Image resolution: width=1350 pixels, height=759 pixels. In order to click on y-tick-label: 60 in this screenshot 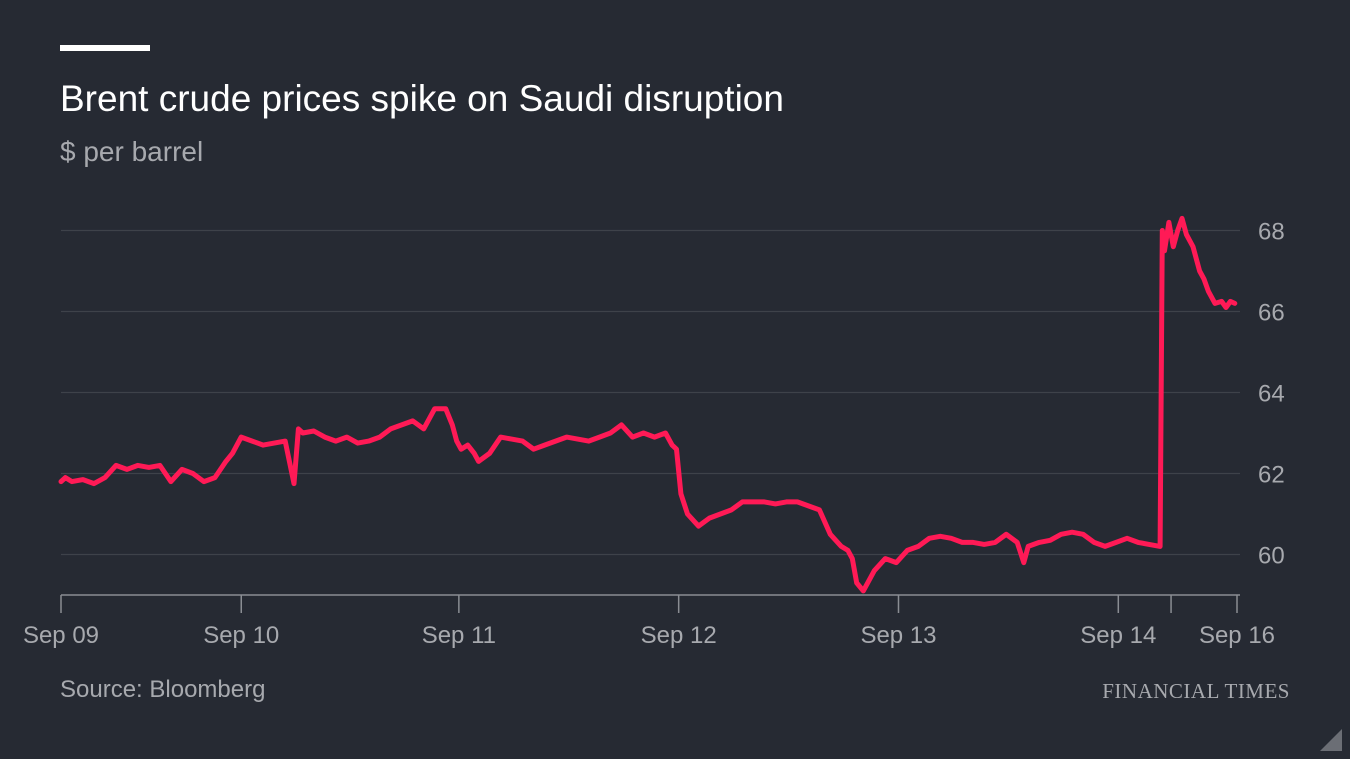, I will do `click(1271, 556)`.